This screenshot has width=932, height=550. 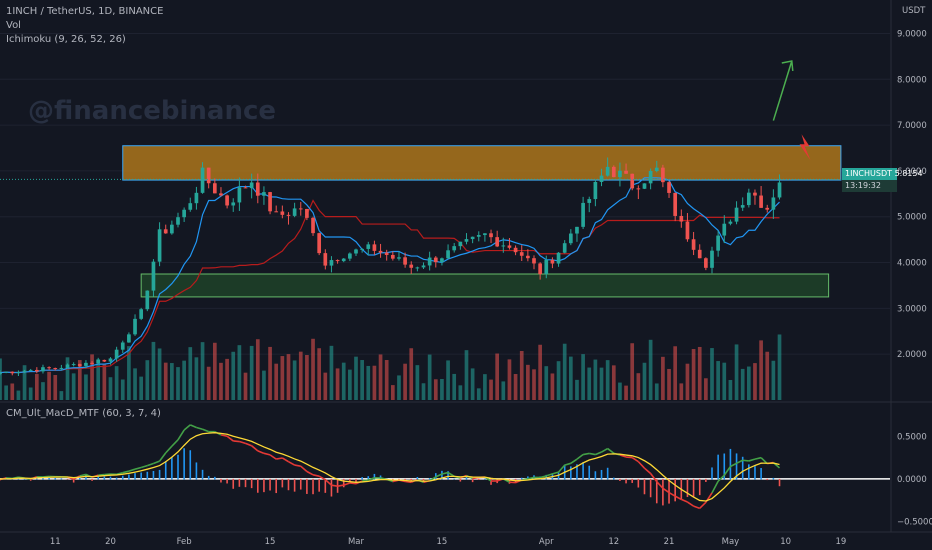 What do you see at coordinates (270, 542) in the screenshot?
I see `time-tick-label: 15` at bounding box center [270, 542].